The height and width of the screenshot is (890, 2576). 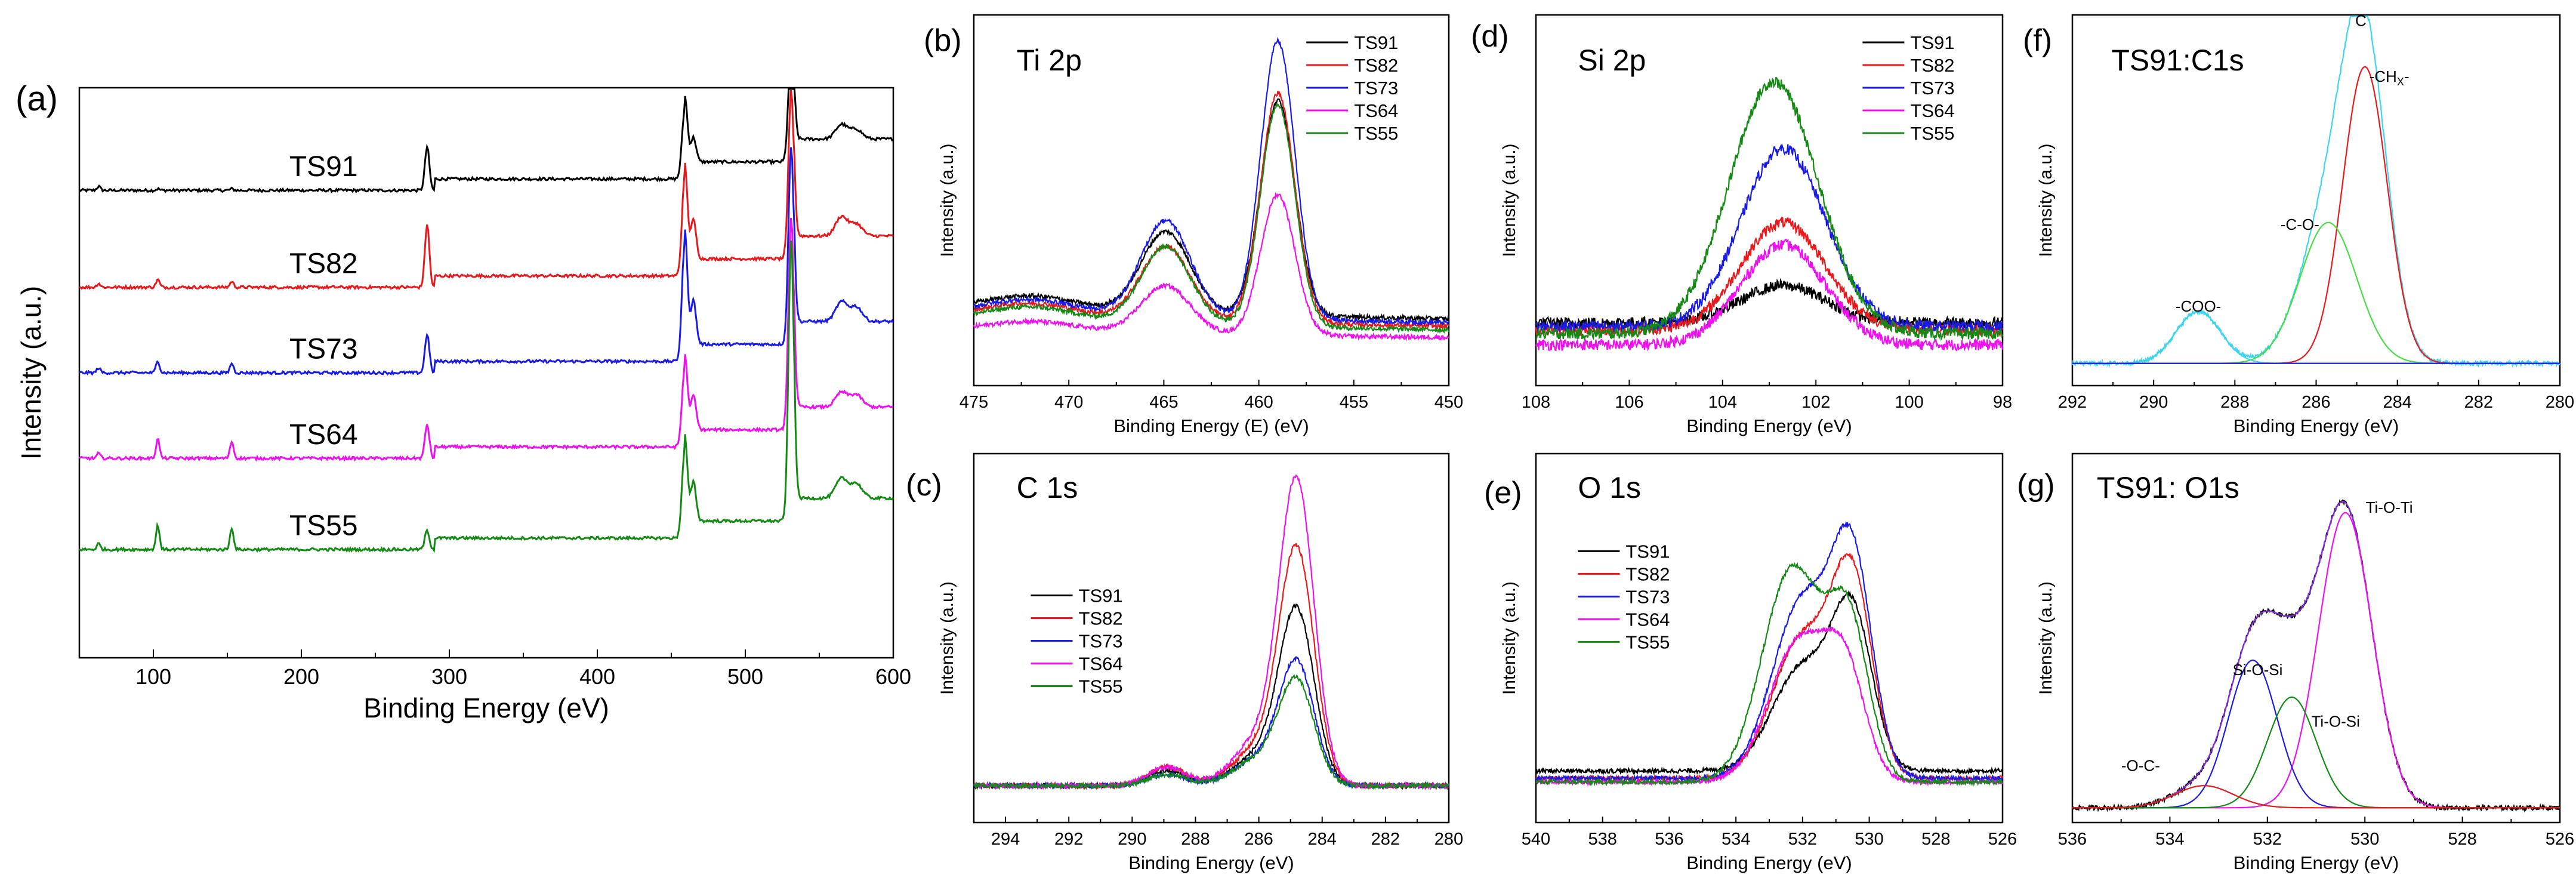 What do you see at coordinates (1259, 839) in the screenshot?
I see `x-tick-label: 286` at bounding box center [1259, 839].